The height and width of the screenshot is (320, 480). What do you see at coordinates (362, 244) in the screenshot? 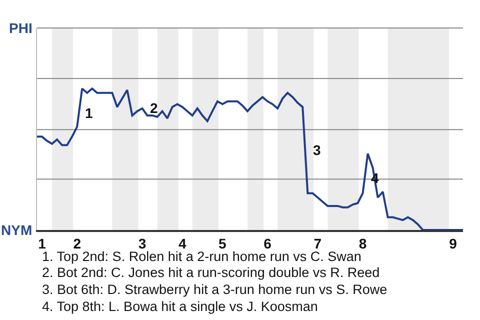
I see `x-tick-label: 8` at bounding box center [362, 244].